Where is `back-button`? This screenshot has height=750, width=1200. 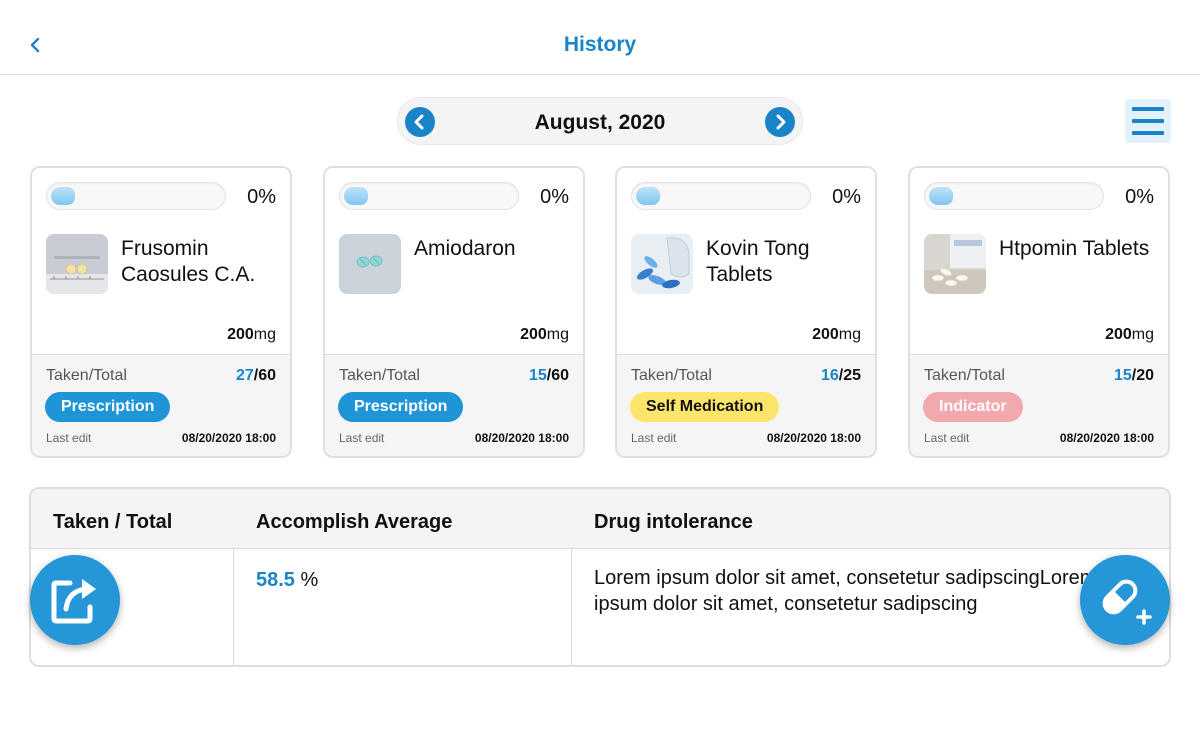
back-button is located at coordinates (35, 45).